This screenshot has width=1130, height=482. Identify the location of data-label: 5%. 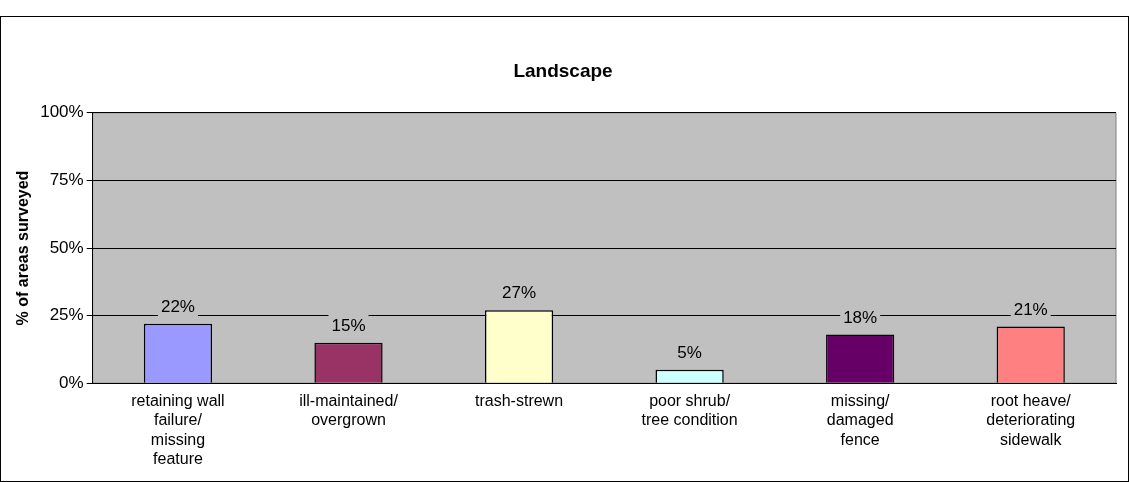
(689, 352).